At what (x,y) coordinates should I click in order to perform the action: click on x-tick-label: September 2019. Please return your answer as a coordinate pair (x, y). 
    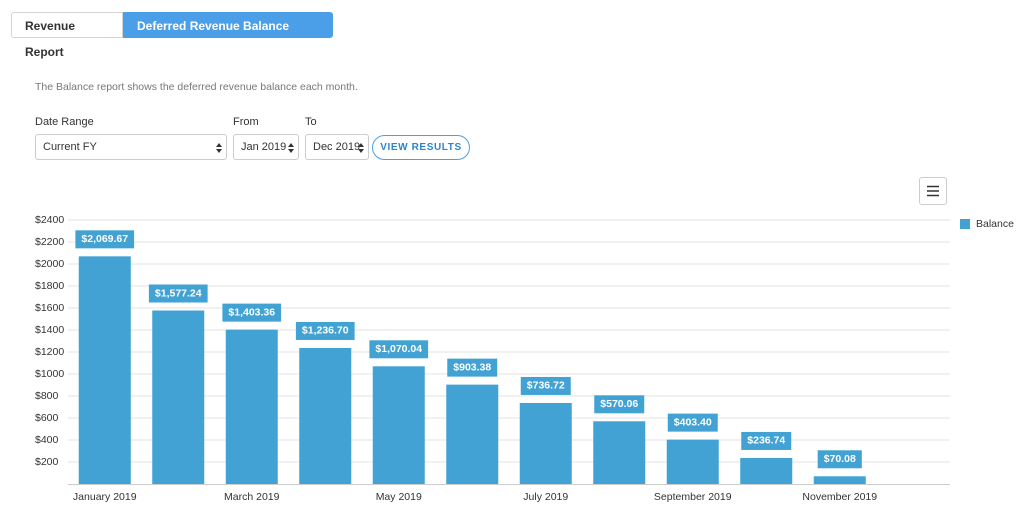
    Looking at the image, I should click on (693, 497).